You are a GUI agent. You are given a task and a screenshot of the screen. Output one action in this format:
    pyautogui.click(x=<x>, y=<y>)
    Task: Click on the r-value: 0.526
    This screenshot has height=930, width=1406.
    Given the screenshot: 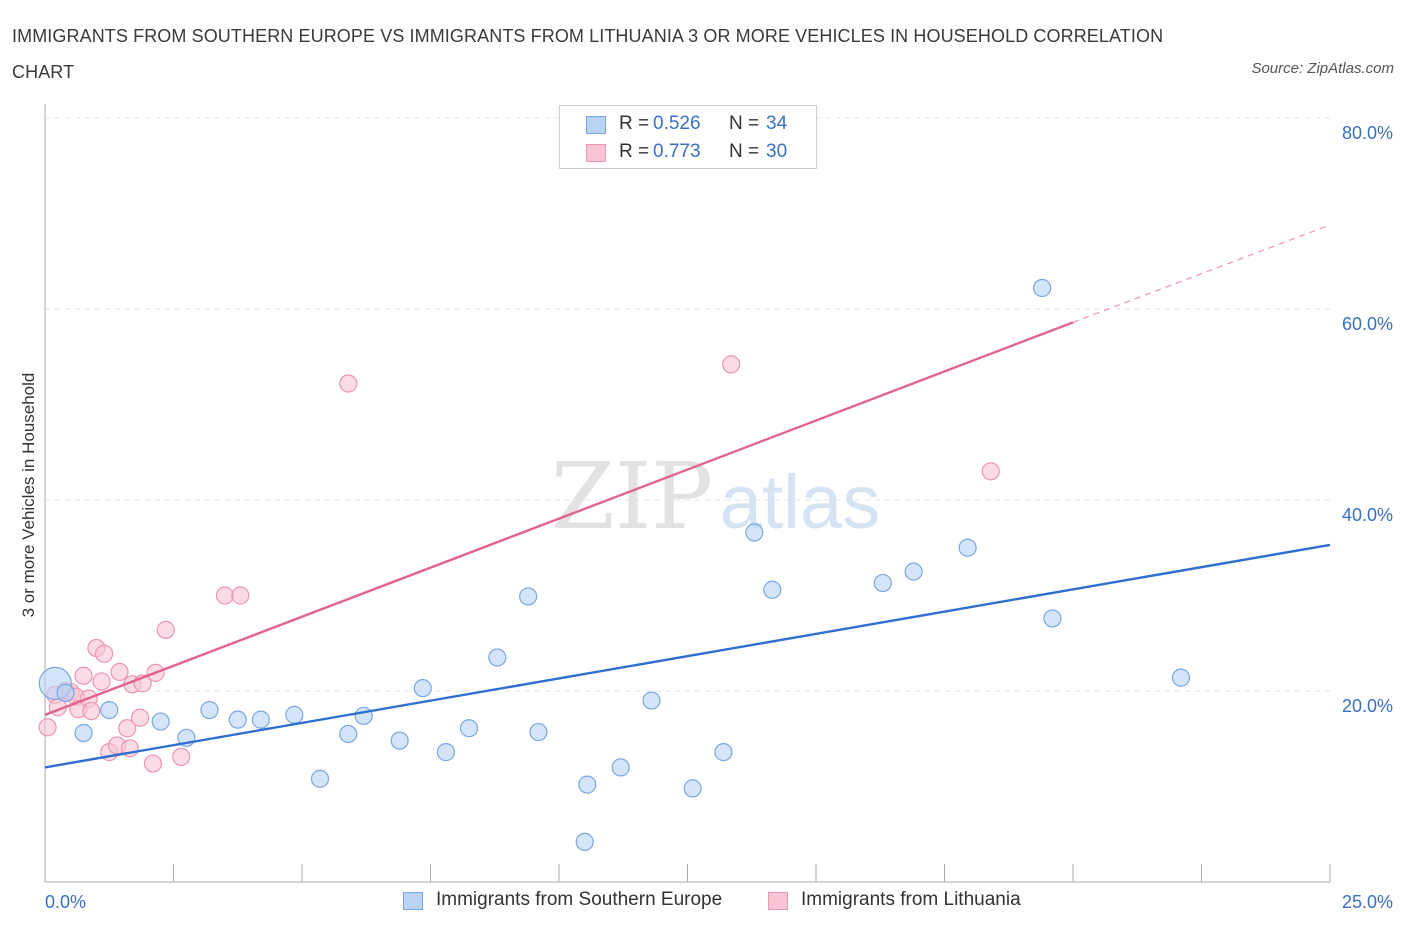 What is the action you would take?
    pyautogui.click(x=677, y=123)
    